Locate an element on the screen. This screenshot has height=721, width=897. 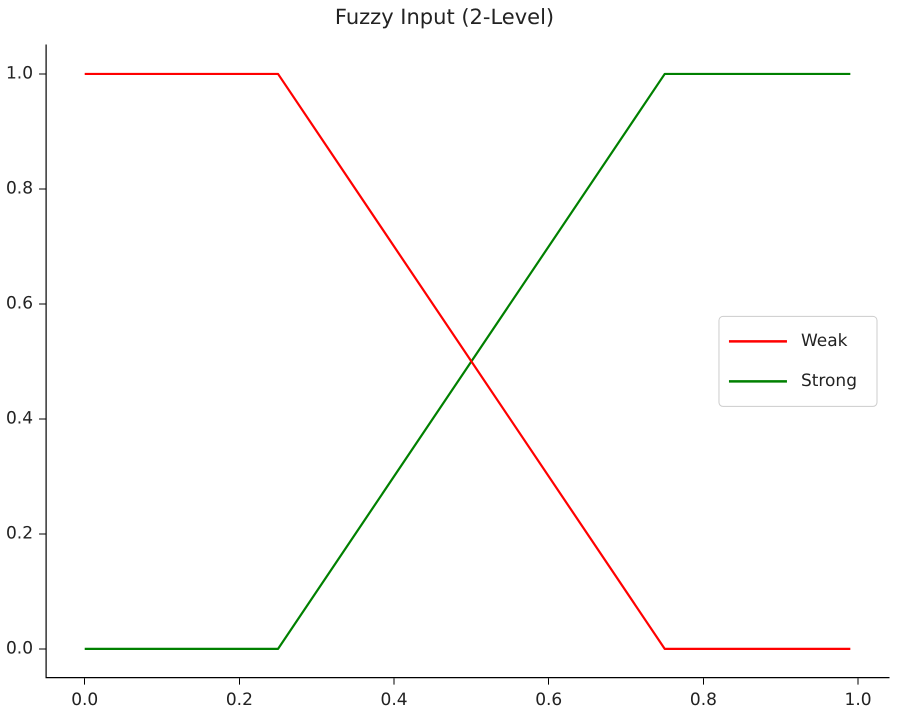
y-tick-label: 0.4 is located at coordinates (20, 418).